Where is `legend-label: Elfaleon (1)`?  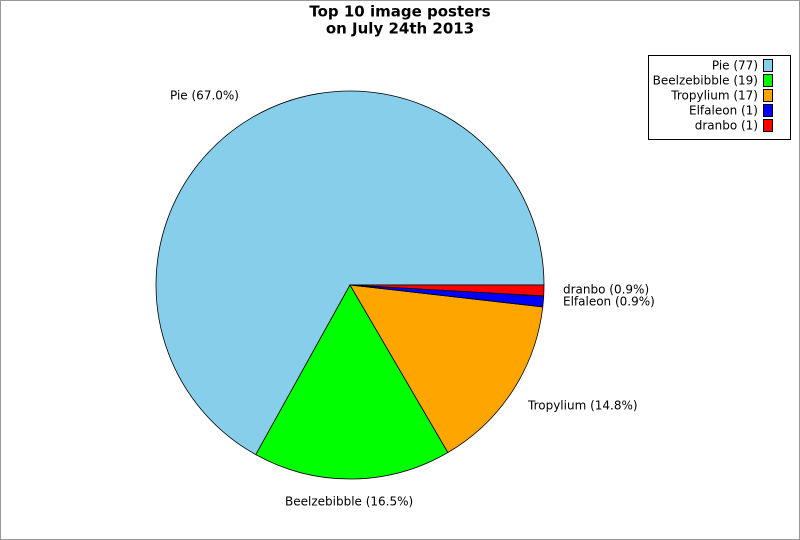 legend-label: Elfaleon (1) is located at coordinates (723, 111).